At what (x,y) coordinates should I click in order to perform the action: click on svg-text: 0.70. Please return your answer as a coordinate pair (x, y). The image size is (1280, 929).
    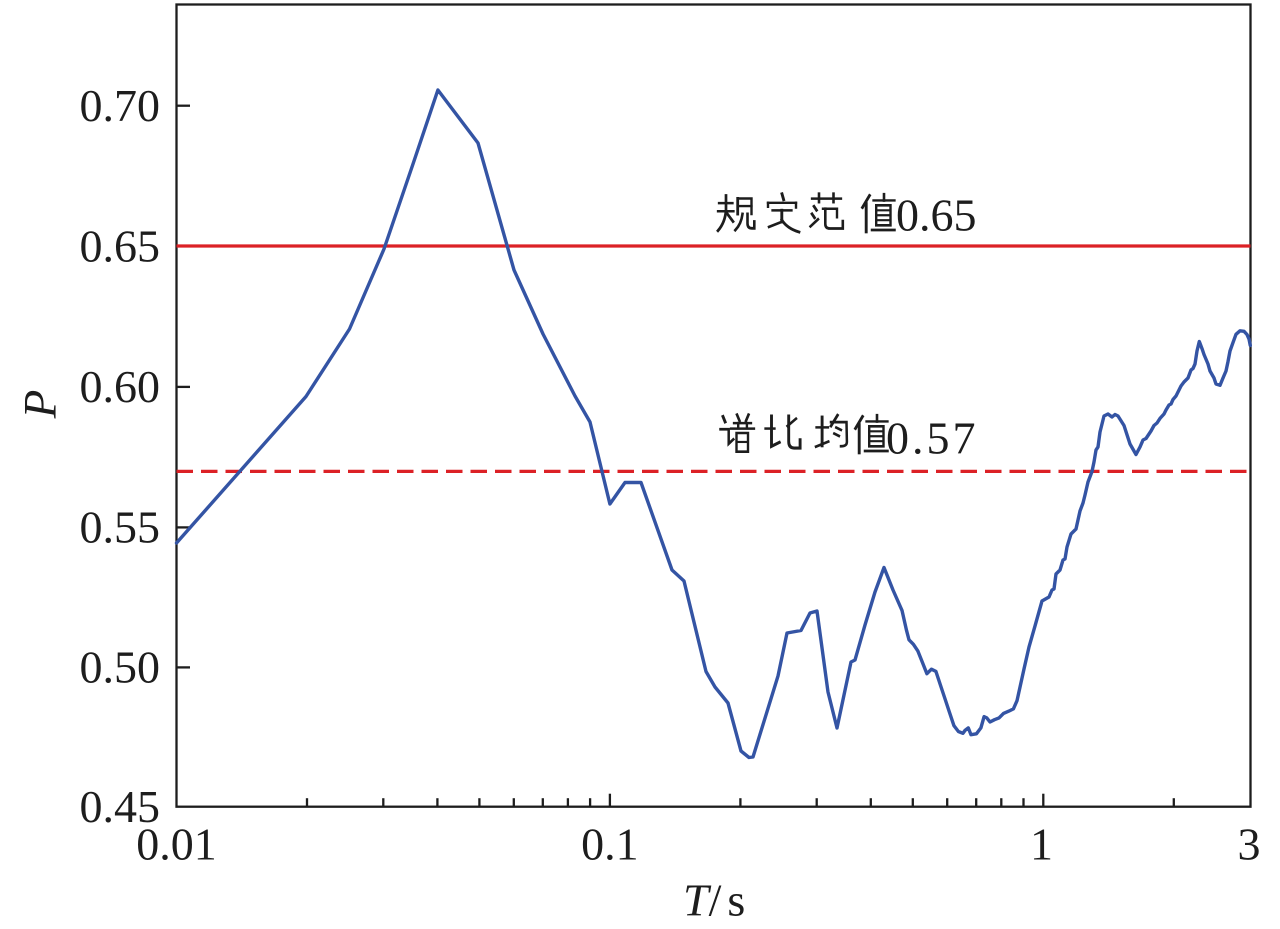
    Looking at the image, I should click on (120, 105).